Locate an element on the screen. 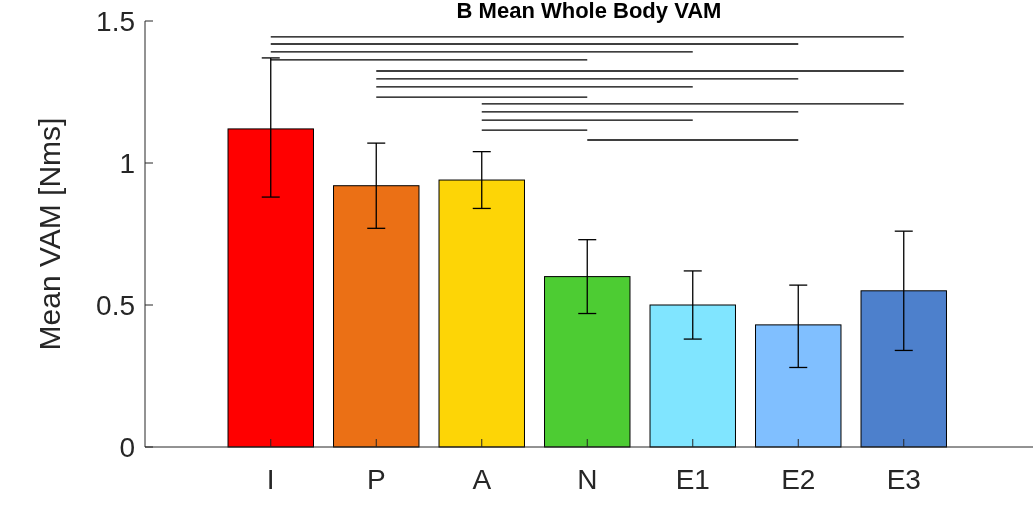 This screenshot has width=1033, height=507. y-tick-label: 1.5 is located at coordinates (115, 21).